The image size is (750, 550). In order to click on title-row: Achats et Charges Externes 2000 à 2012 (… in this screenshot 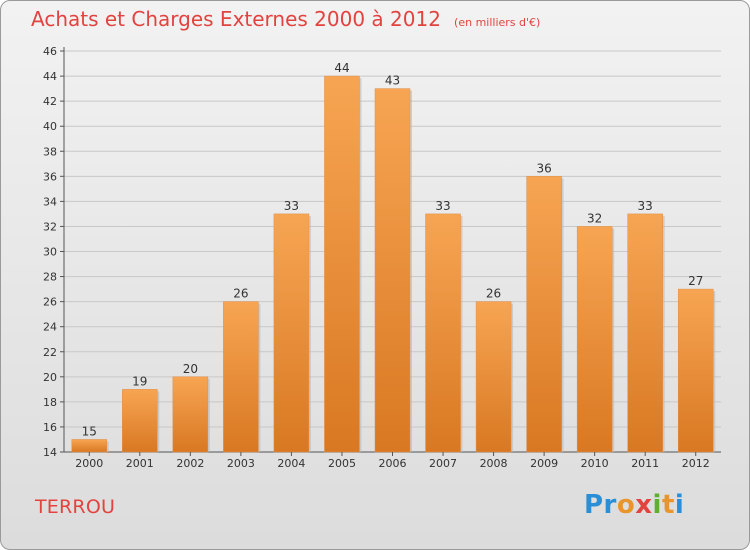, I will do `click(285, 19)`.